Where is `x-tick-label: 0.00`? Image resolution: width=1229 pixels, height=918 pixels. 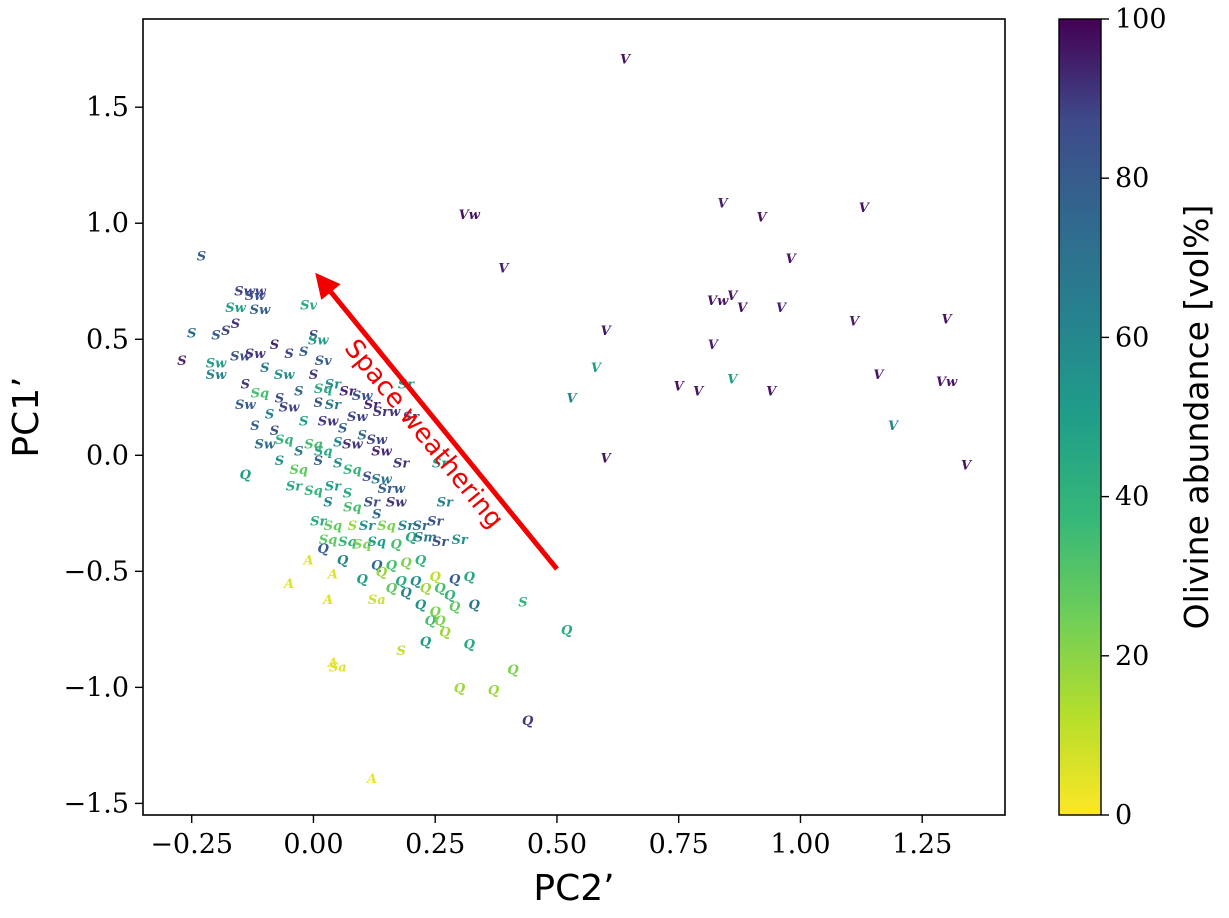 x-tick-label: 0.00 is located at coordinates (313, 844).